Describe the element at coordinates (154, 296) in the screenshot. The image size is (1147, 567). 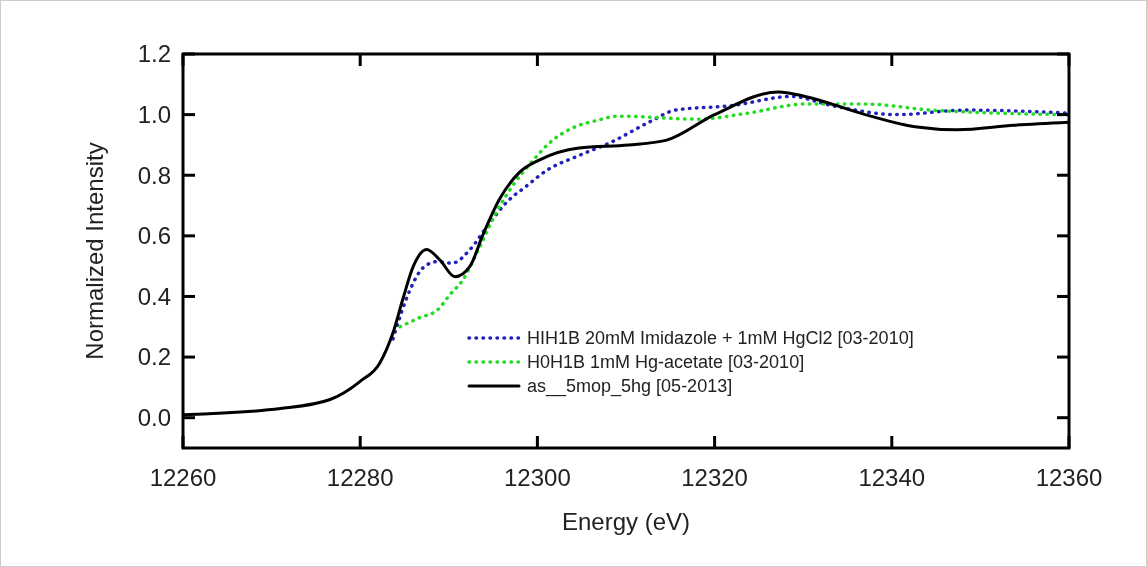
I see `y-tick-label: 0.4` at that location.